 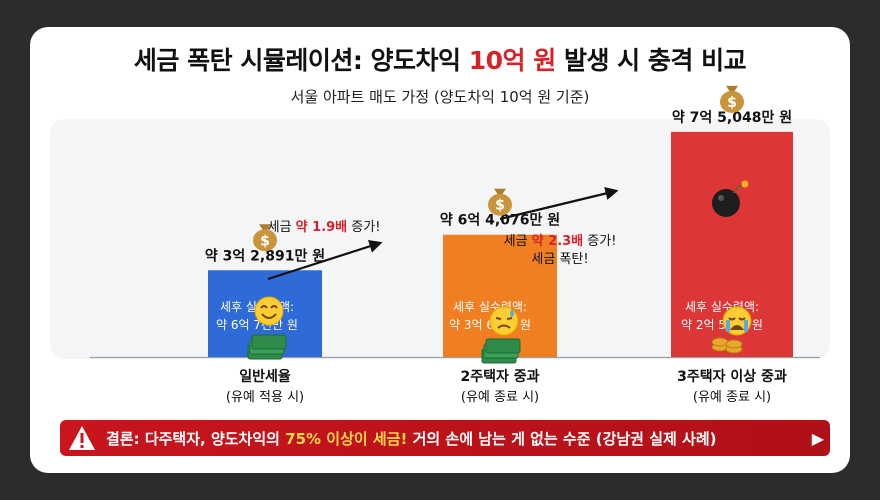 What do you see at coordinates (265, 376) in the screenshot?
I see `category-label-1: 일반세율` at bounding box center [265, 376].